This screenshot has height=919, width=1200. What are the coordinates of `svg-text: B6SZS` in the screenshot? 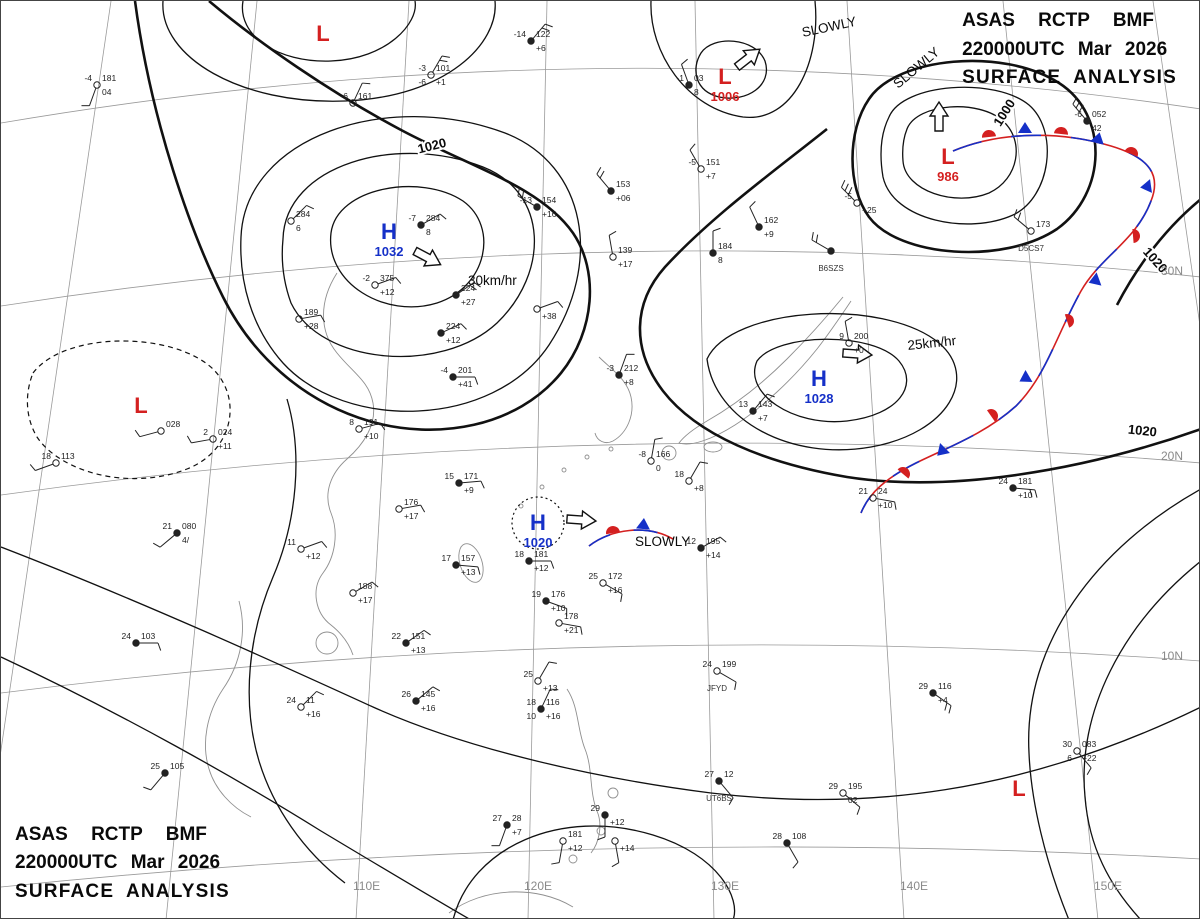 It's located at (830, 268).